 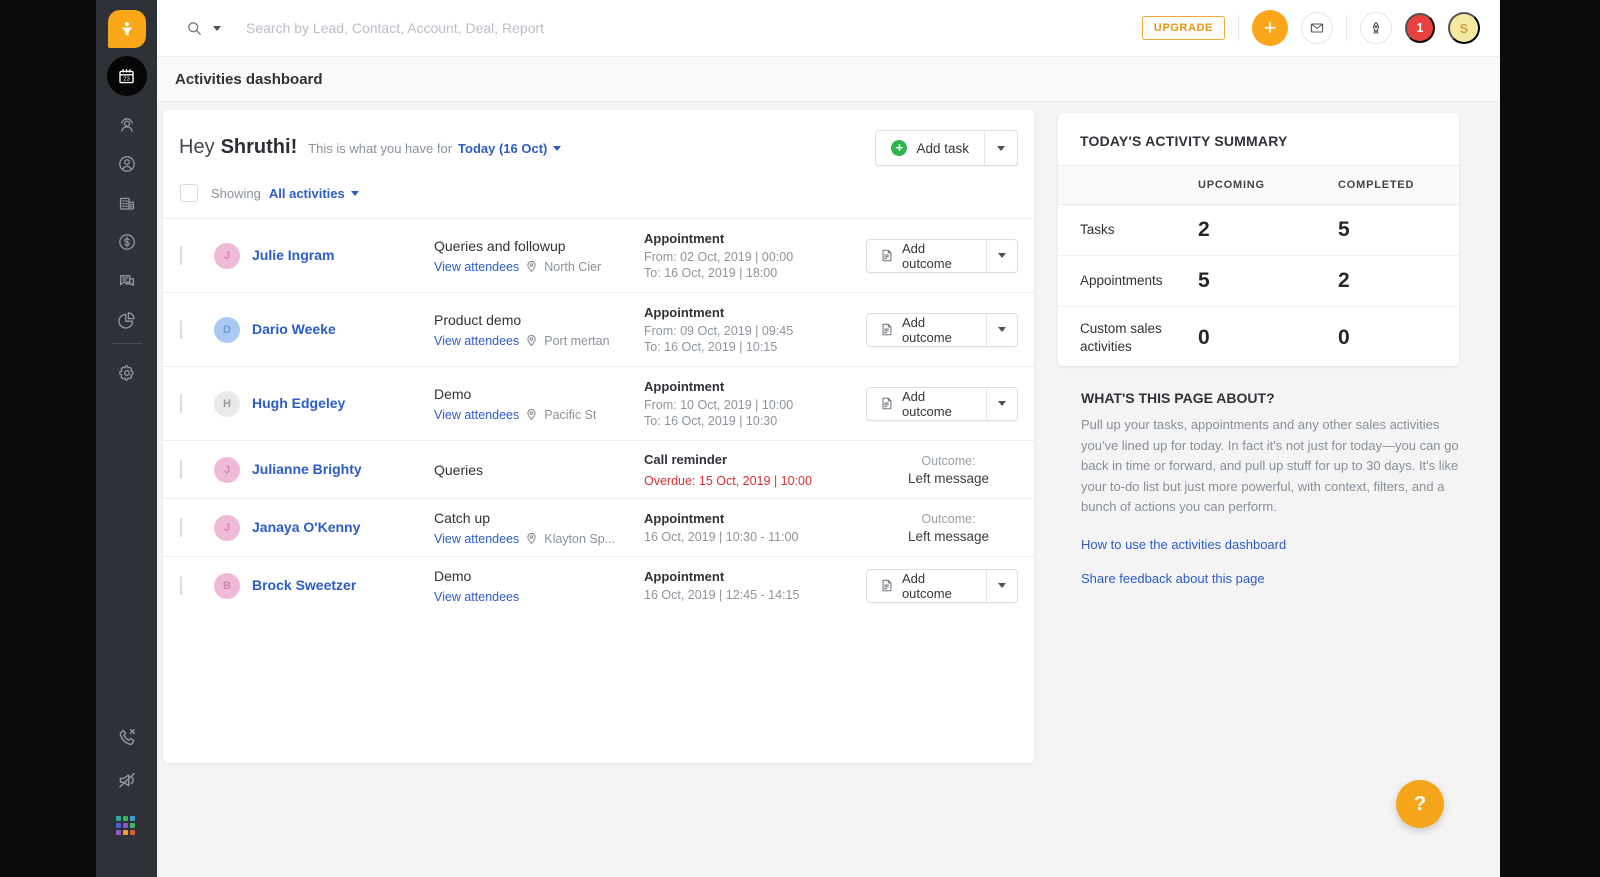 What do you see at coordinates (1317, 28) in the screenshot?
I see `email-button` at bounding box center [1317, 28].